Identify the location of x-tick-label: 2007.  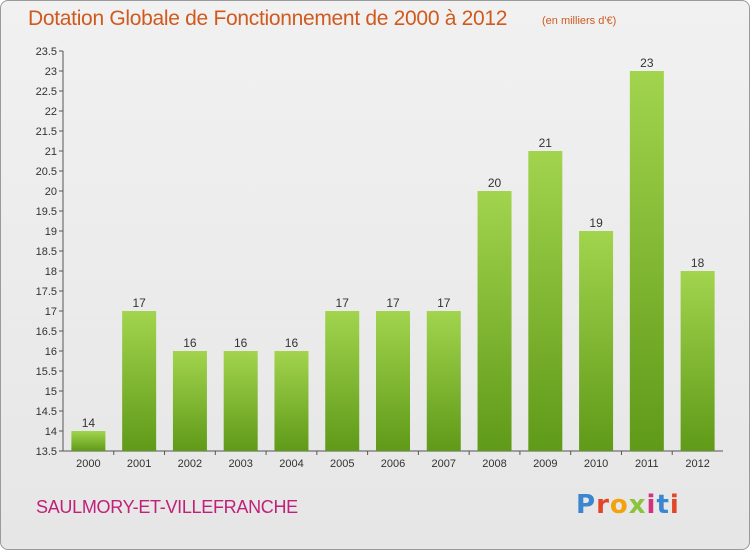
(444, 464).